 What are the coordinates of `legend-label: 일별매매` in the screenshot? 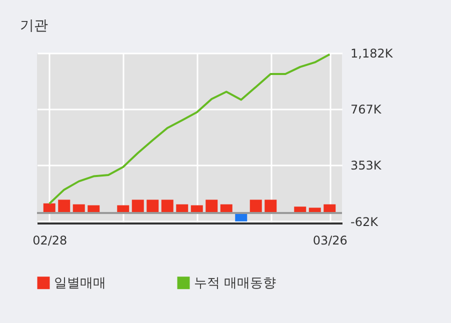 It's located at (80, 283).